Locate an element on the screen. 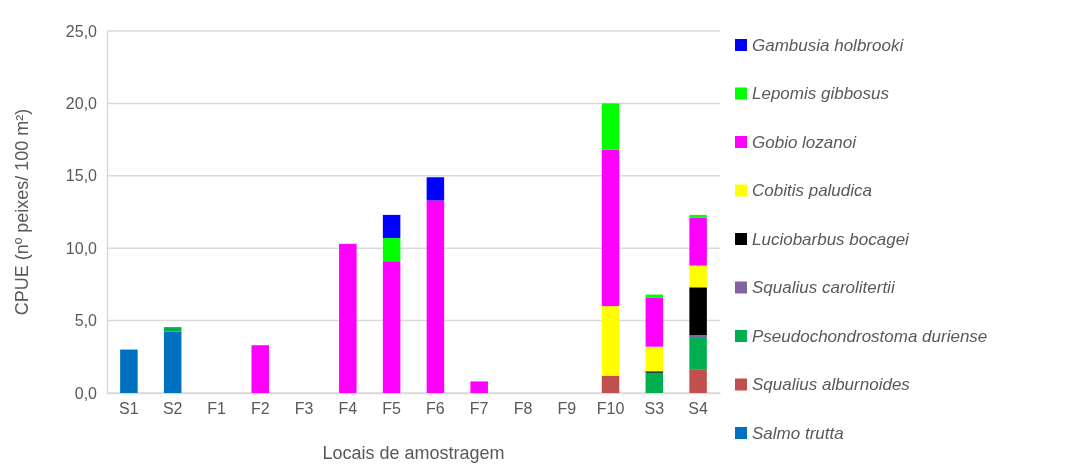  x-tick-label: F10 is located at coordinates (610, 409).